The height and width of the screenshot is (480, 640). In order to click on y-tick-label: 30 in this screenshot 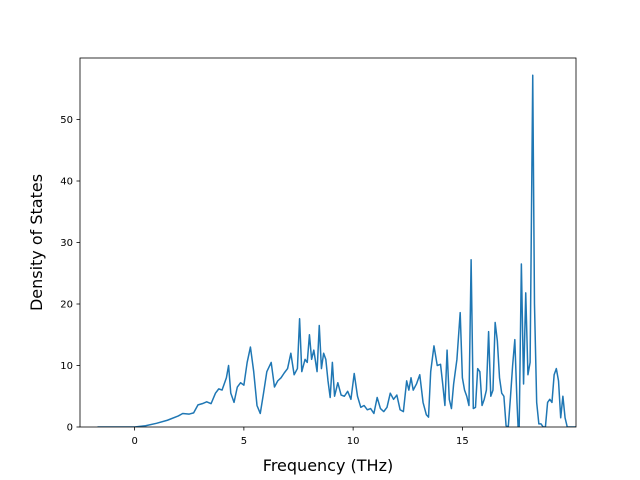, I will do `click(66, 243)`.